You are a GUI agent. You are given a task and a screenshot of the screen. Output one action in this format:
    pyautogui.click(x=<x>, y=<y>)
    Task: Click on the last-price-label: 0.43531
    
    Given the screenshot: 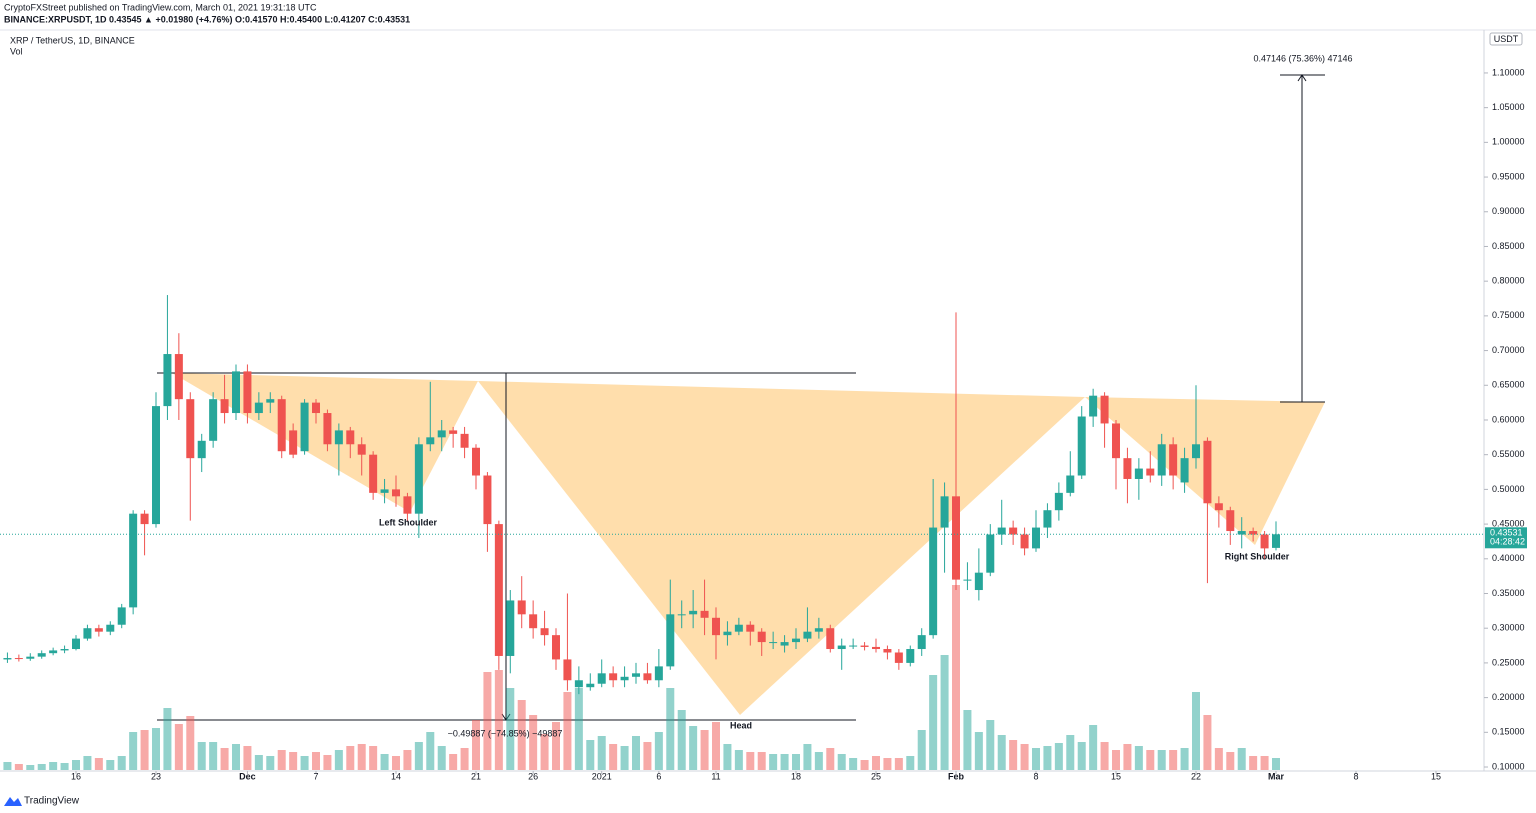 What is the action you would take?
    pyautogui.click(x=1506, y=533)
    